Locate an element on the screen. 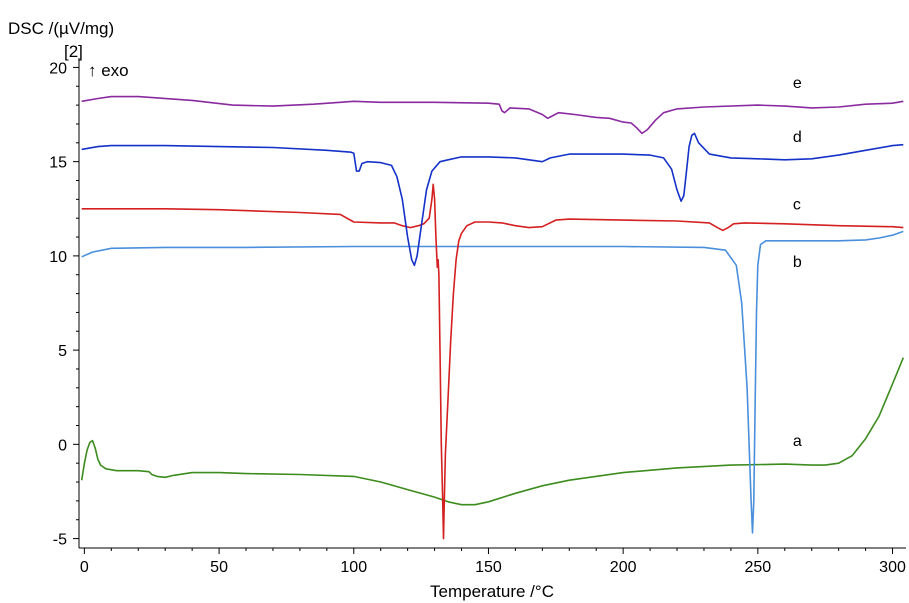 This screenshot has width=909, height=603. y-tick-label: 0 is located at coordinates (62, 445).